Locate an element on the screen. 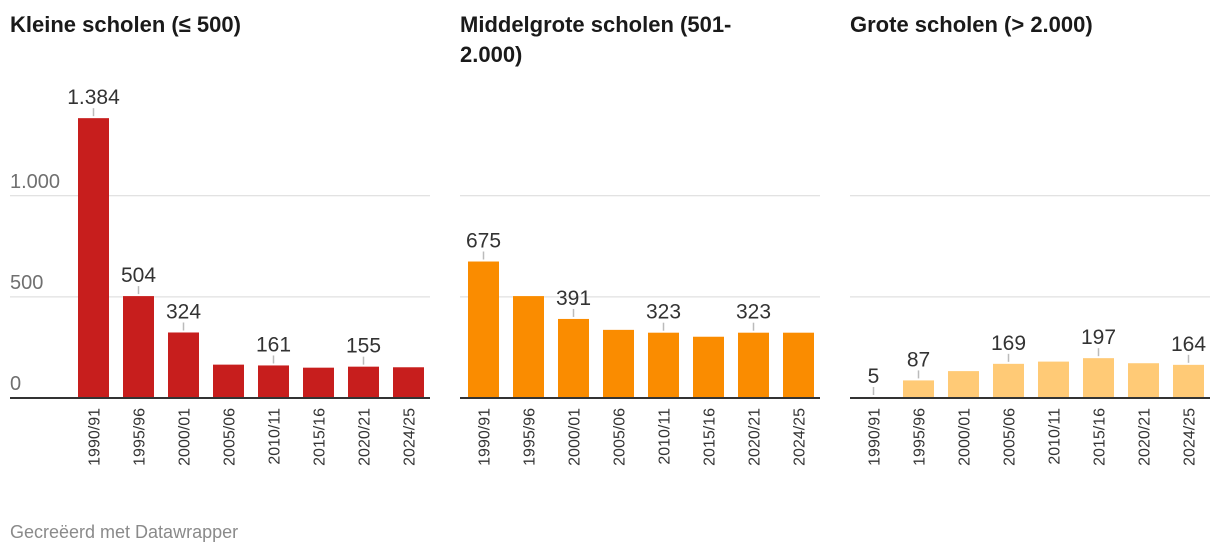 The width and height of the screenshot is (1220, 560). data-label: 197 is located at coordinates (1098, 337).